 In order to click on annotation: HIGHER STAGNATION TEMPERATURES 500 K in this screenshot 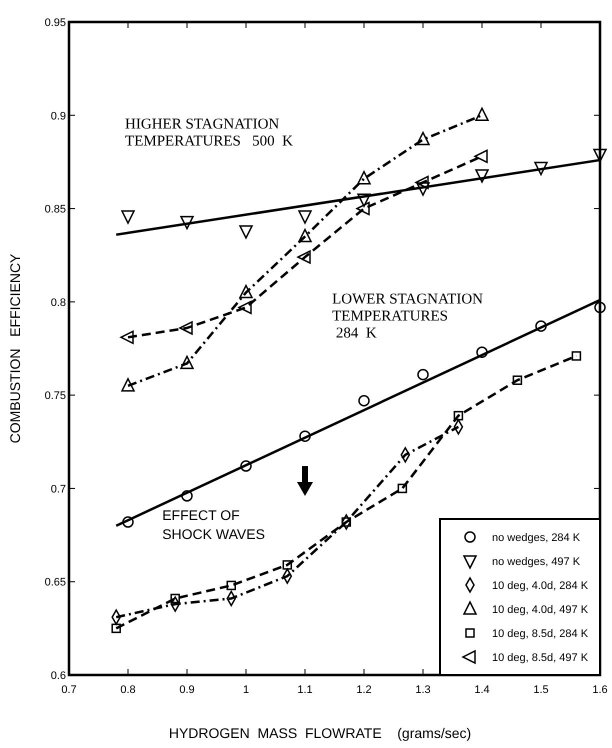, I will do `click(209, 133)`.